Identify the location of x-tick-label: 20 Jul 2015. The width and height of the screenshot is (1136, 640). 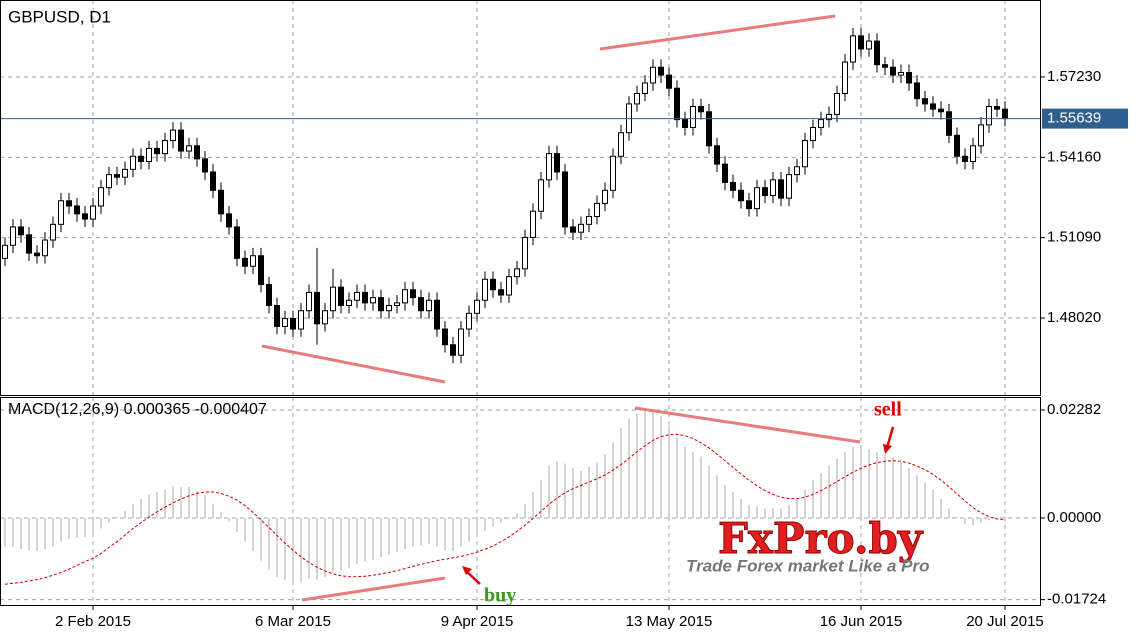
(1005, 621).